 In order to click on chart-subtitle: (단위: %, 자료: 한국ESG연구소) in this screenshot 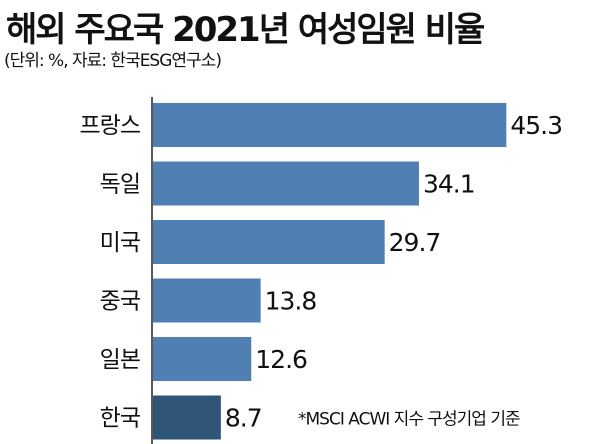, I will do `click(113, 61)`.